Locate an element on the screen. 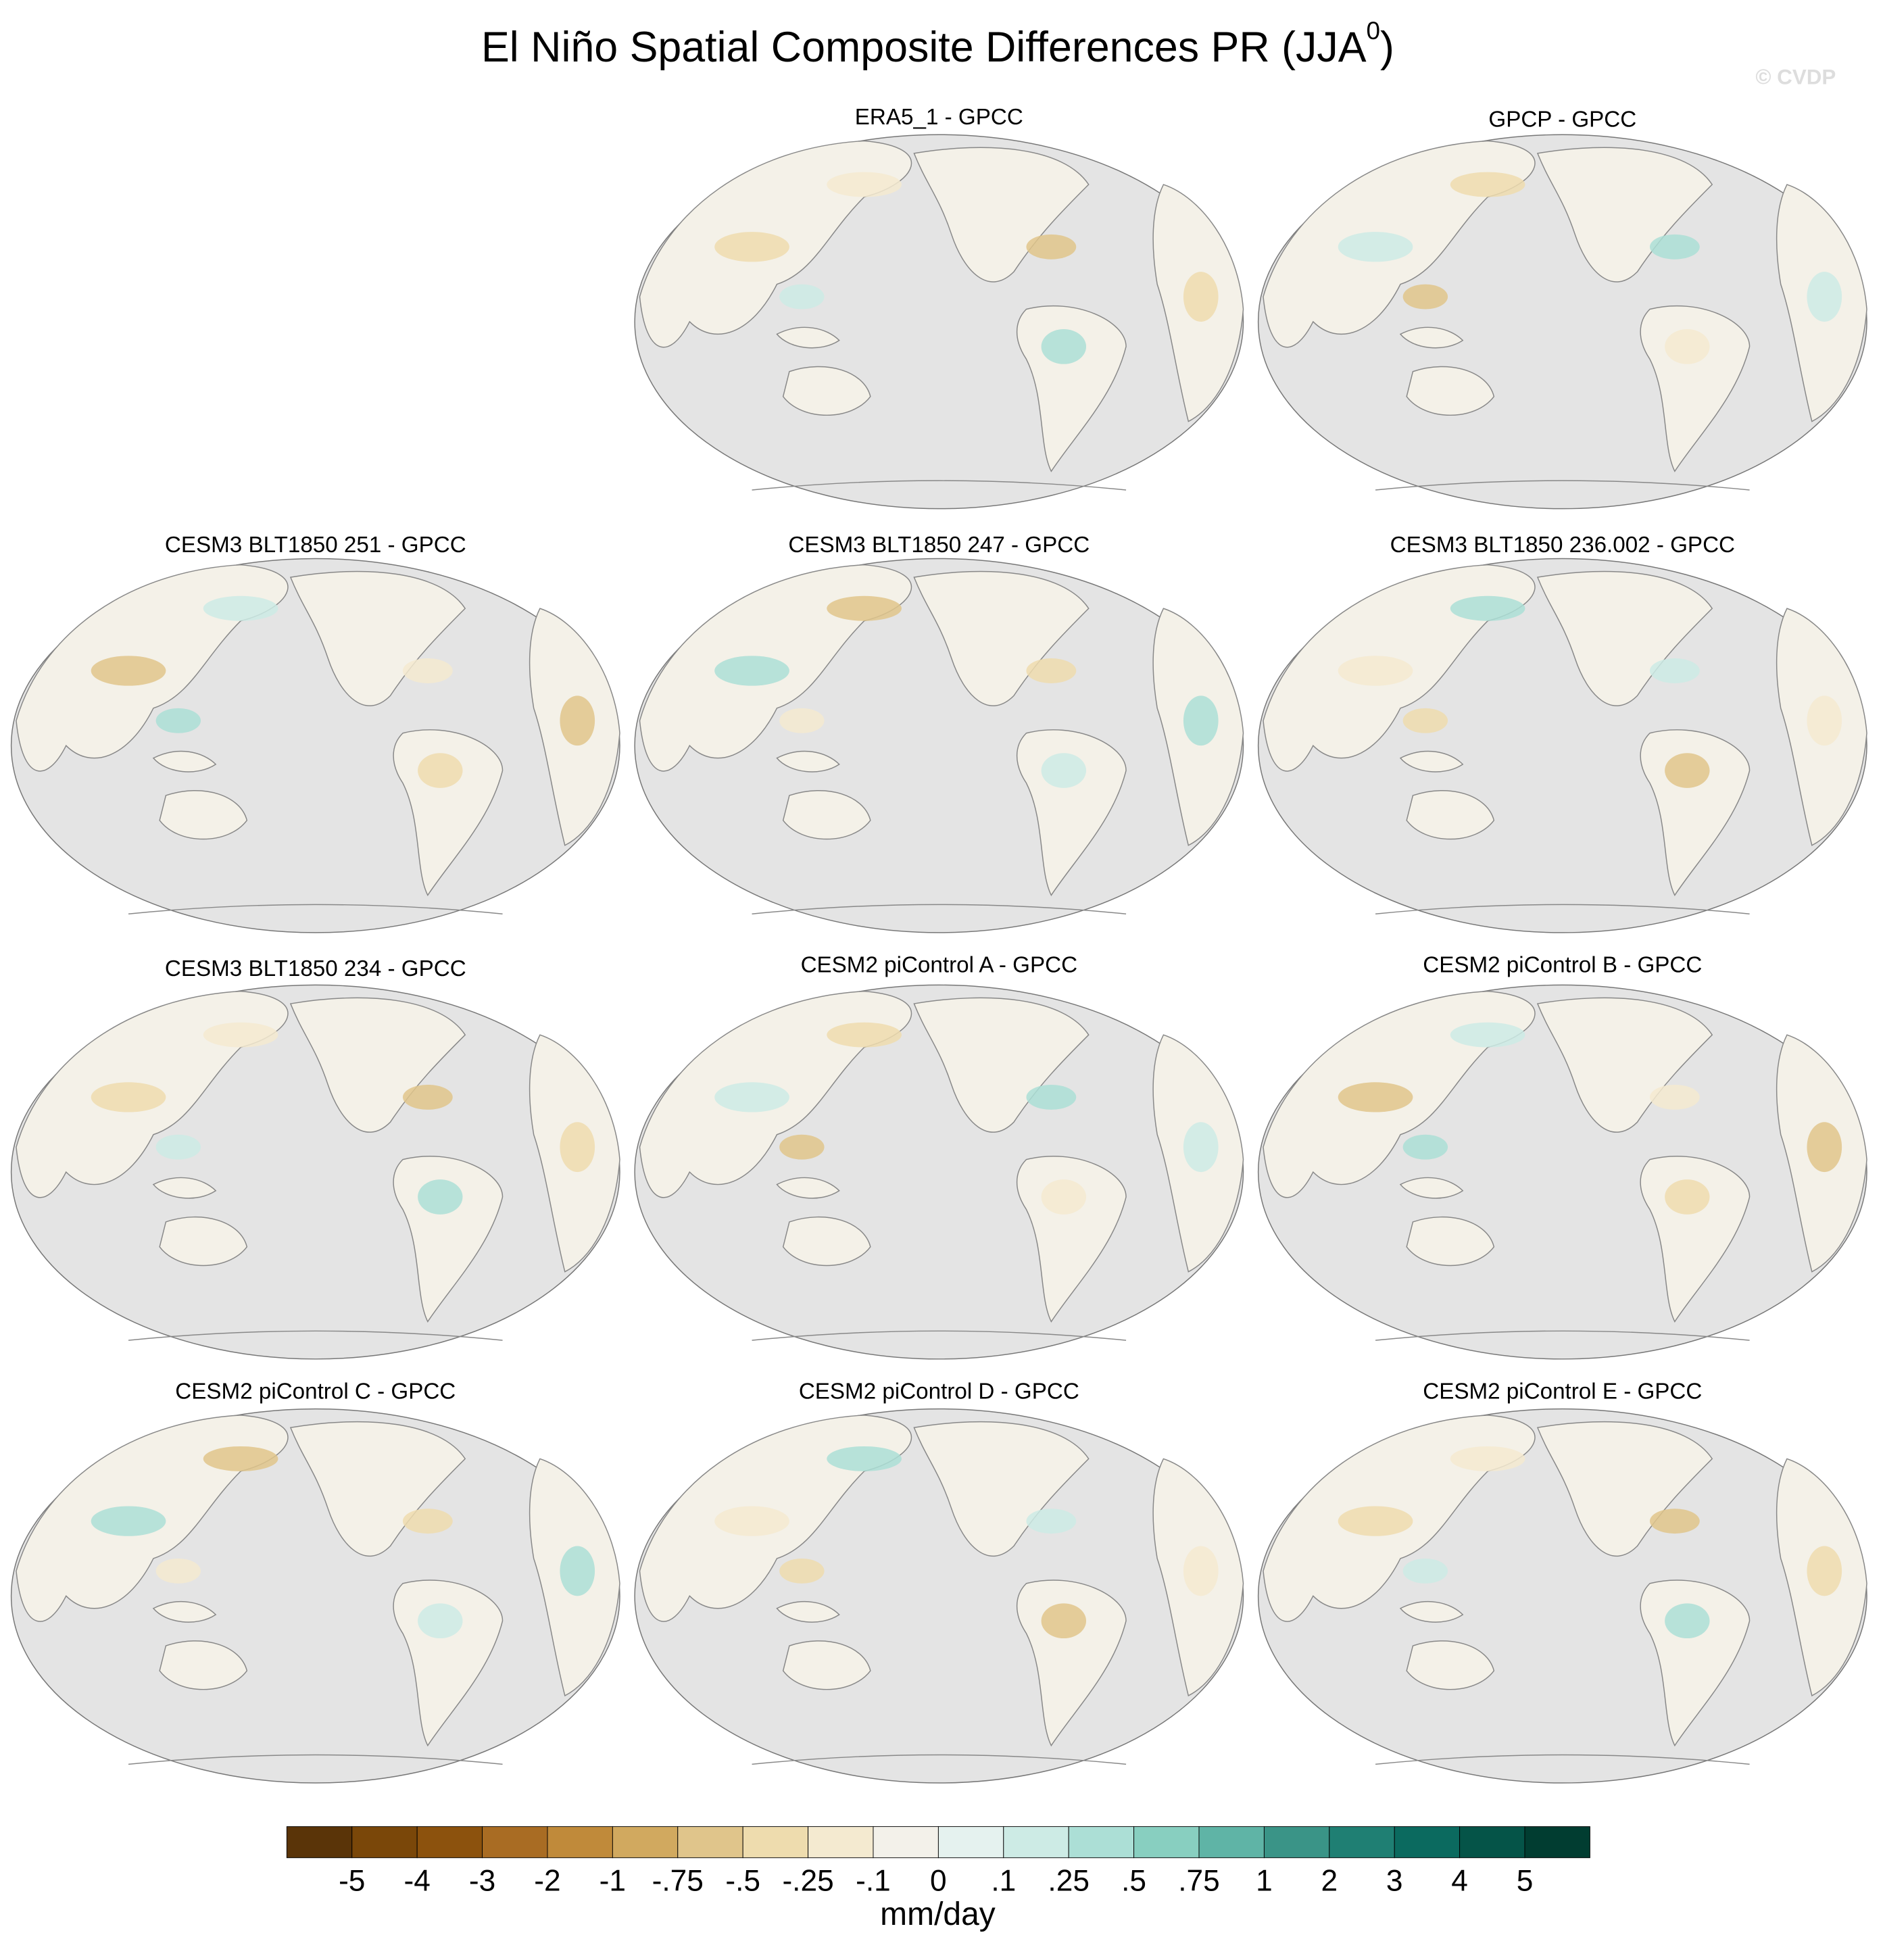 The height and width of the screenshot is (1960, 1883). watermark: © CVDP is located at coordinates (1796, 77).